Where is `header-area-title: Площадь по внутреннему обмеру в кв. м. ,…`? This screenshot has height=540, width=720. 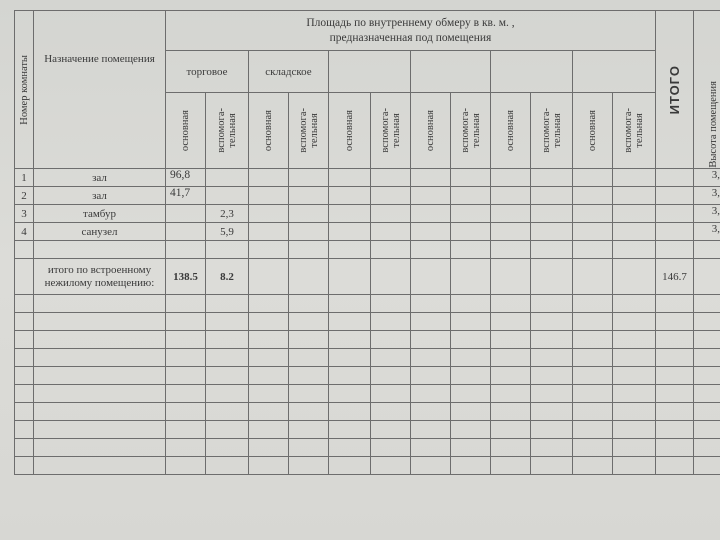
header-area-title: Площадь по внутреннему обмеру в кв. м. ,… is located at coordinates (410, 30).